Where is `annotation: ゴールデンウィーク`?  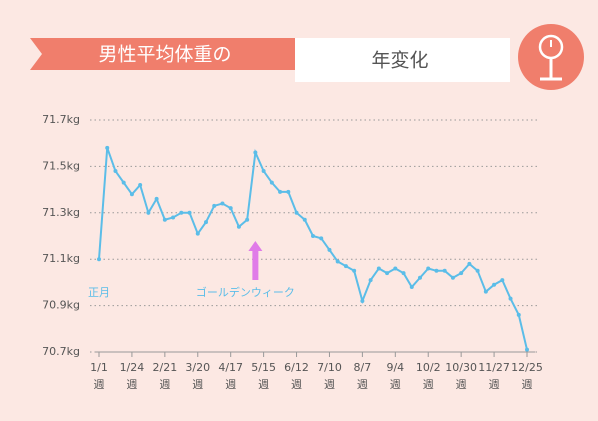 annotation: ゴールデンウィーク is located at coordinates (245, 292).